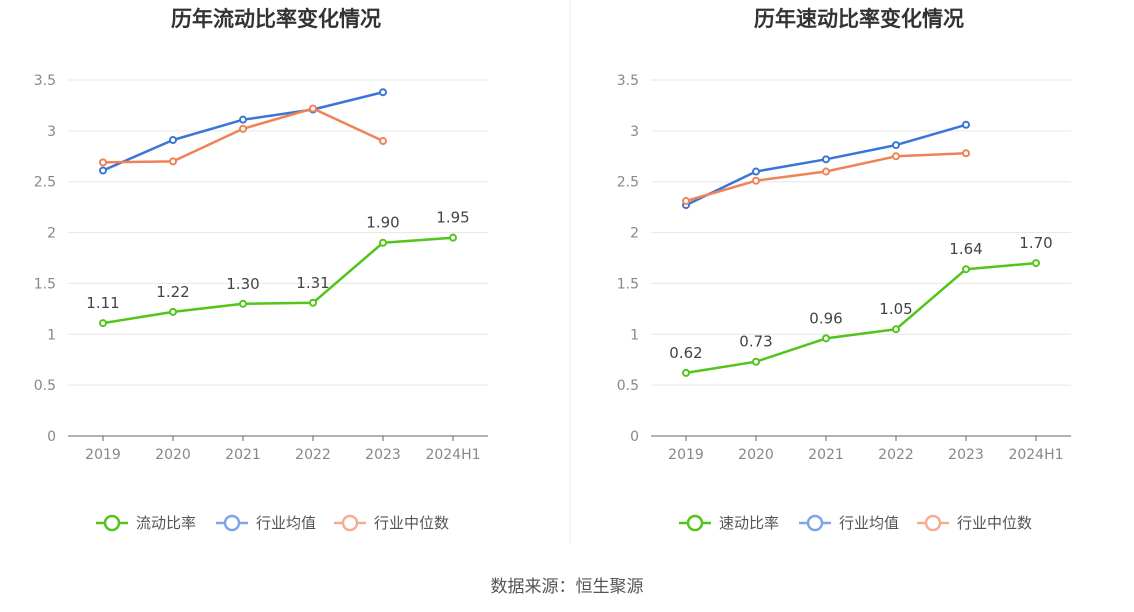  Describe the element at coordinates (755, 342) in the screenshot. I see `data-label: 0.73` at that location.